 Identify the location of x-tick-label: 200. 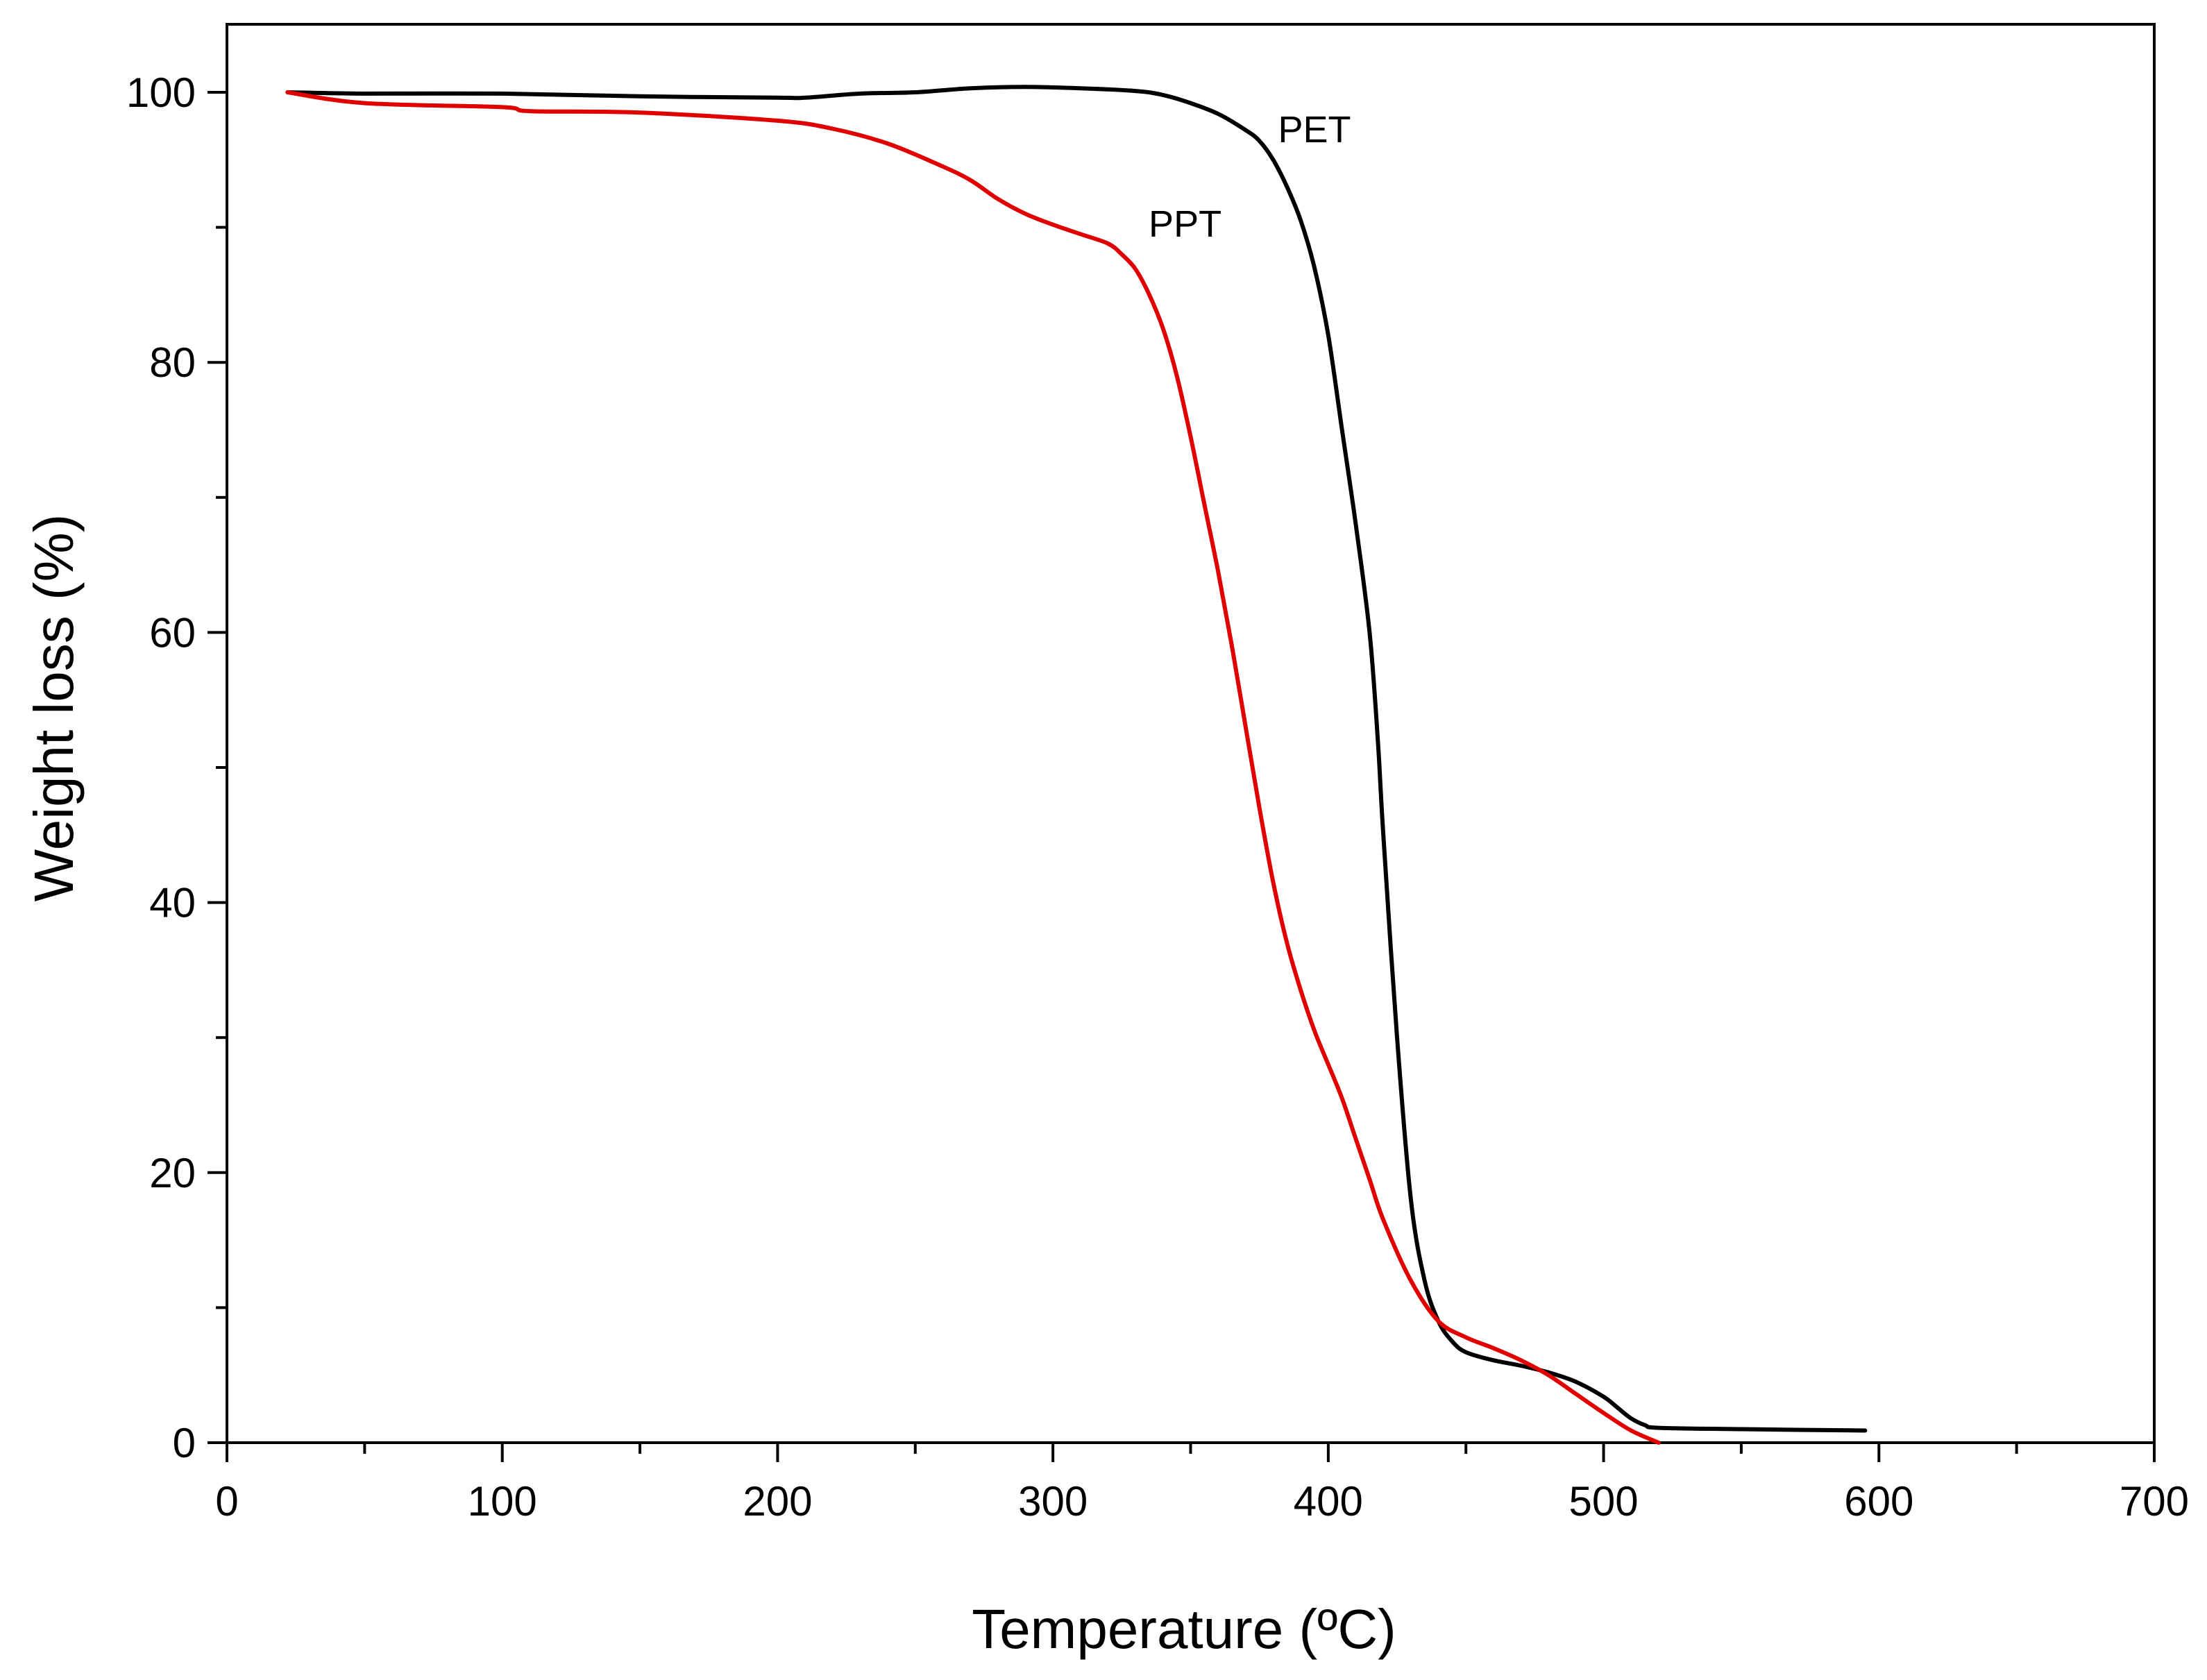
(777, 1501).